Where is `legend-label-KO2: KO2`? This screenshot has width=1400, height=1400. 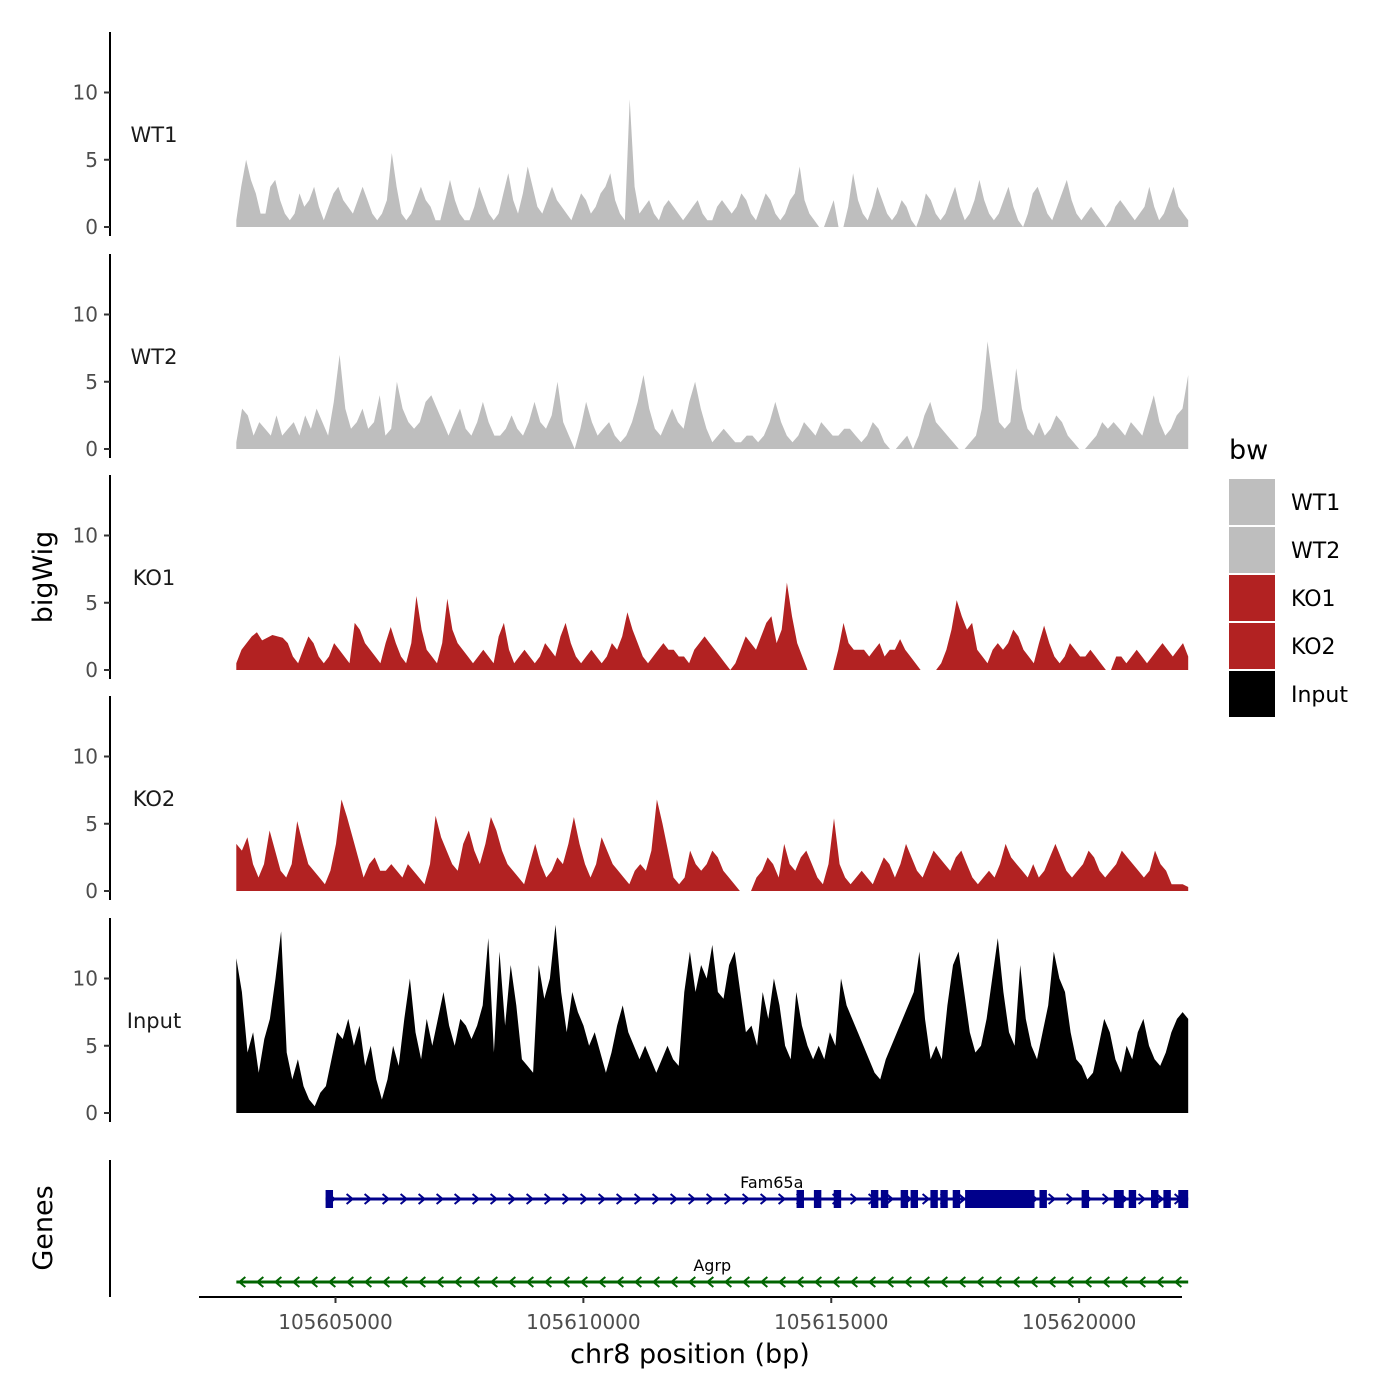 legend-label-KO2: KO2 is located at coordinates (1313, 647).